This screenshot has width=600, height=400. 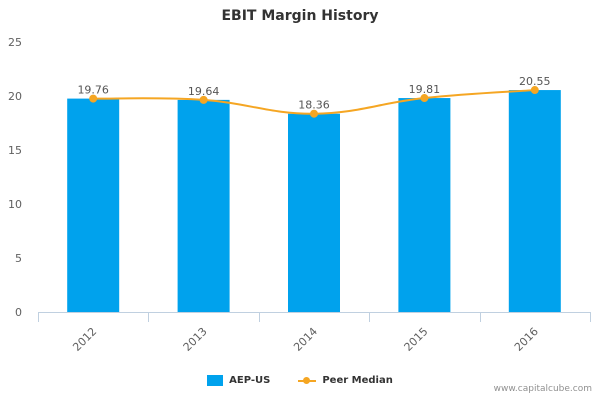 What do you see at coordinates (416, 339) in the screenshot?
I see `x-tick-label: 2015` at bounding box center [416, 339].